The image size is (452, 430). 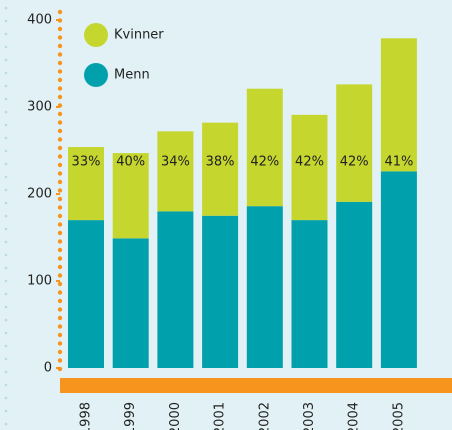 What do you see at coordinates (220, 416) in the screenshot?
I see `x-tick-label: 2001` at bounding box center [220, 416].